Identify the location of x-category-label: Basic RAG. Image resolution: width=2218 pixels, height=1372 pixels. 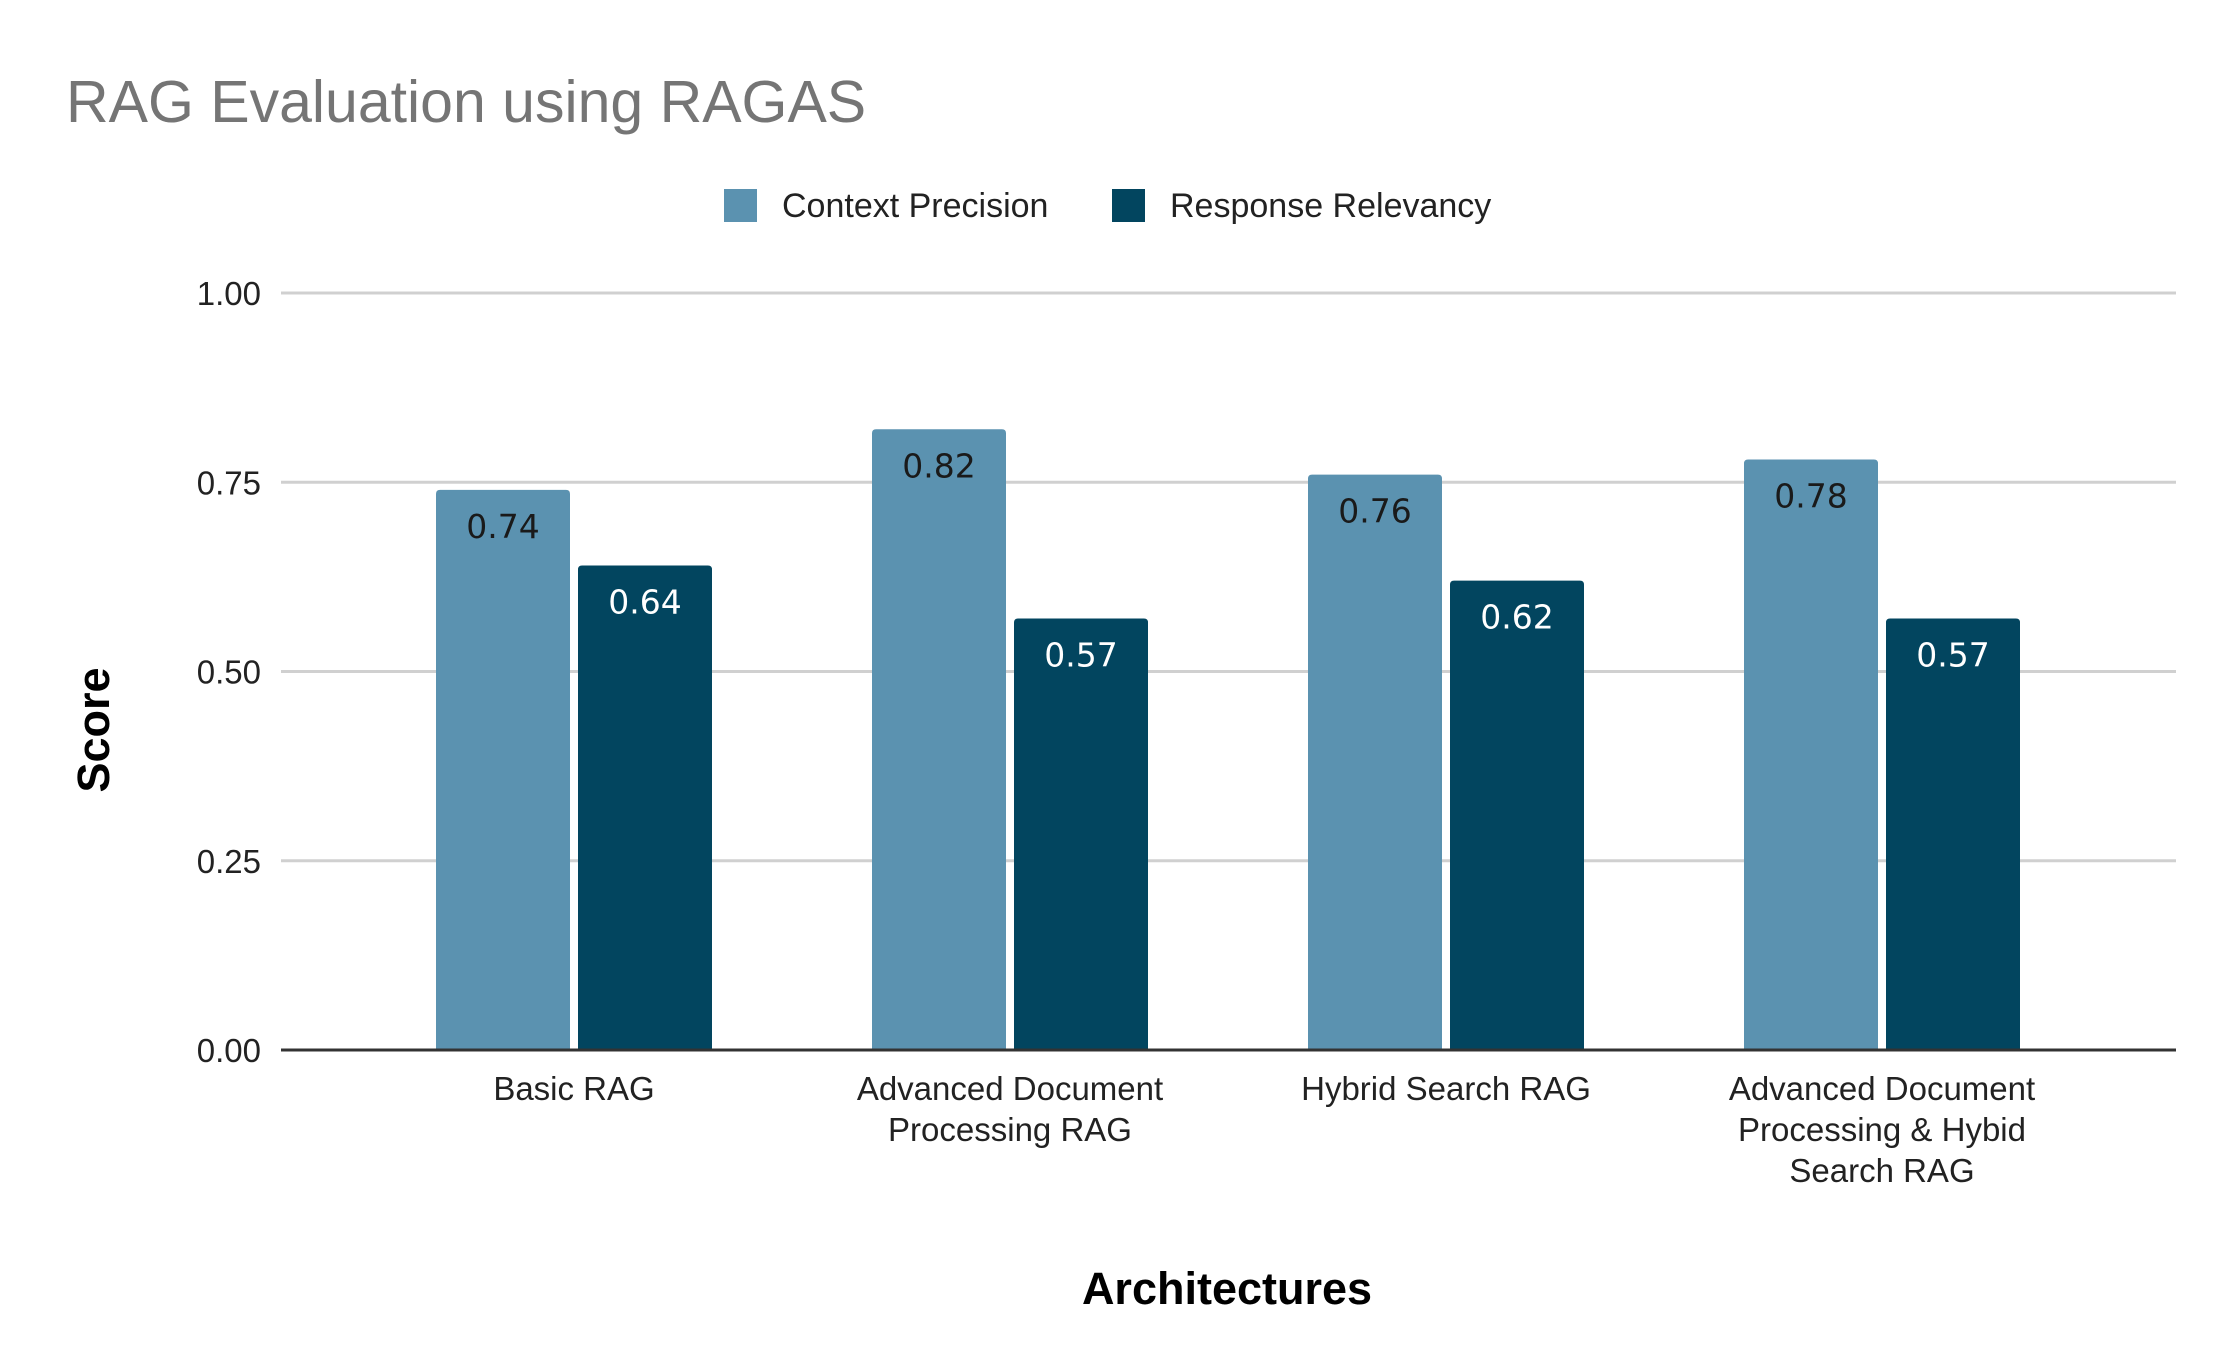
(573, 1088).